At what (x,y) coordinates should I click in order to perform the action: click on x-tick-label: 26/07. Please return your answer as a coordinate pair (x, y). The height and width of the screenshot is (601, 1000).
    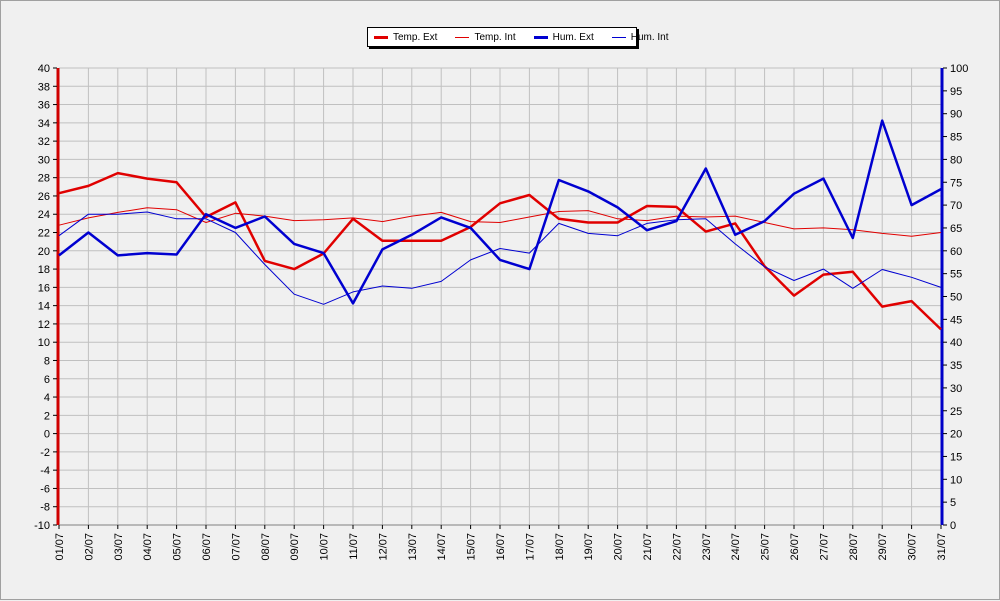
    Looking at the image, I should click on (795, 547).